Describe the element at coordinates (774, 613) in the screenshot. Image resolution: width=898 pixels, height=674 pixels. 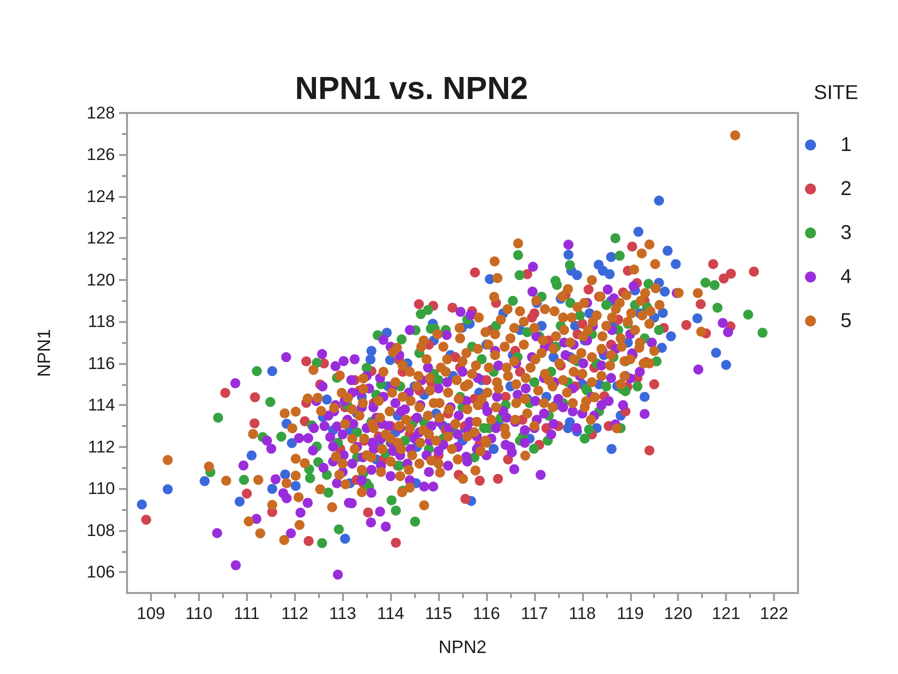
I see `x-tick-label: 122` at that location.